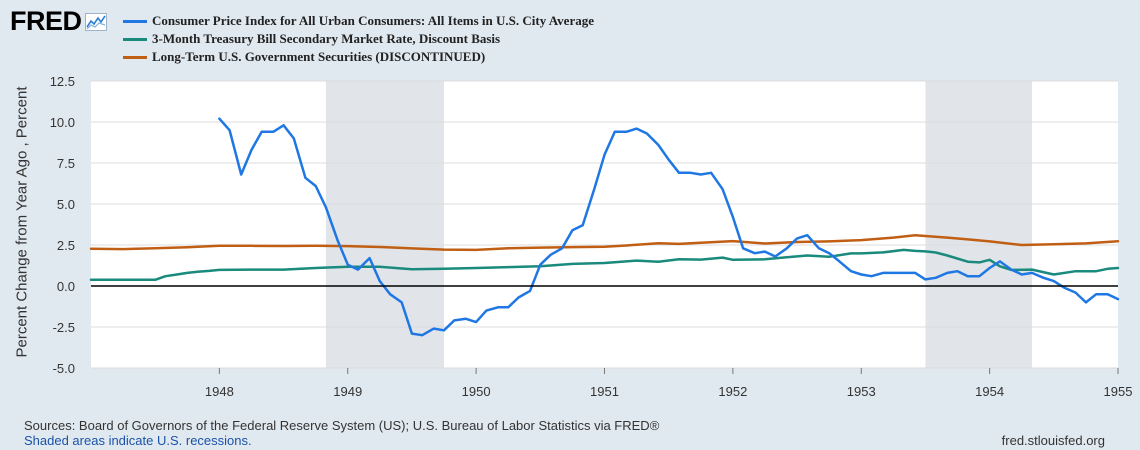 Image resolution: width=1140 pixels, height=450 pixels. Describe the element at coordinates (219, 391) in the screenshot. I see `x-tick-label: 1948` at that location.